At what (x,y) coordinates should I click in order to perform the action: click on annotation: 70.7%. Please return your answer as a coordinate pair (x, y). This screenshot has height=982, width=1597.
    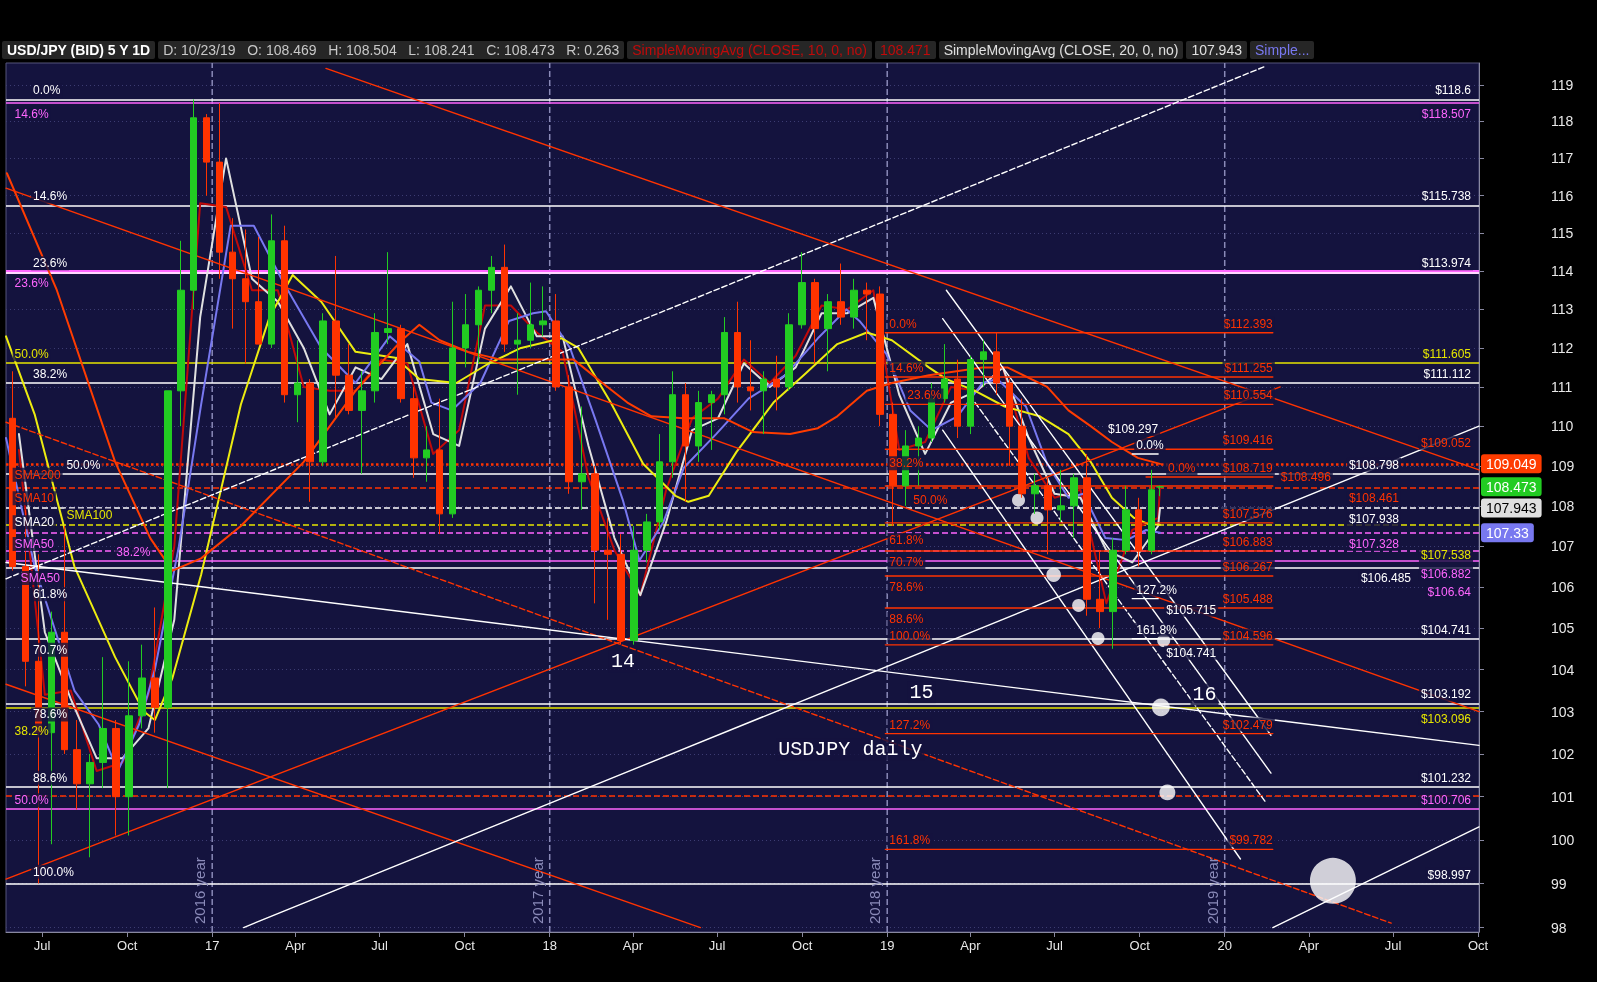
    Looking at the image, I should click on (906, 561).